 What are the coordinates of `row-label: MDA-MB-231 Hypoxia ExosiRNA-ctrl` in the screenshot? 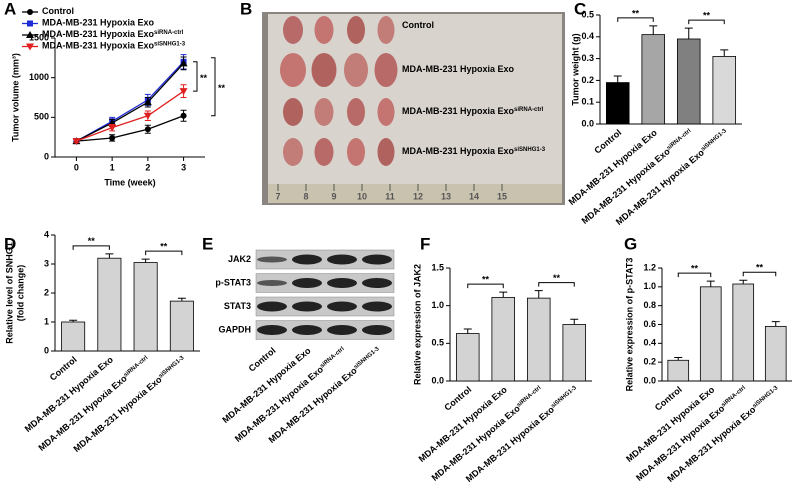 It's located at (473, 111).